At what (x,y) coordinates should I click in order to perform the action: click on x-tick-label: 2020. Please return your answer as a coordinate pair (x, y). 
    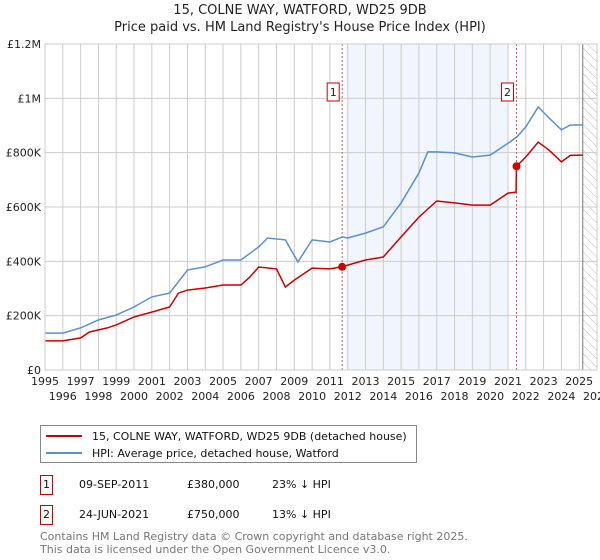
    Looking at the image, I should click on (490, 396).